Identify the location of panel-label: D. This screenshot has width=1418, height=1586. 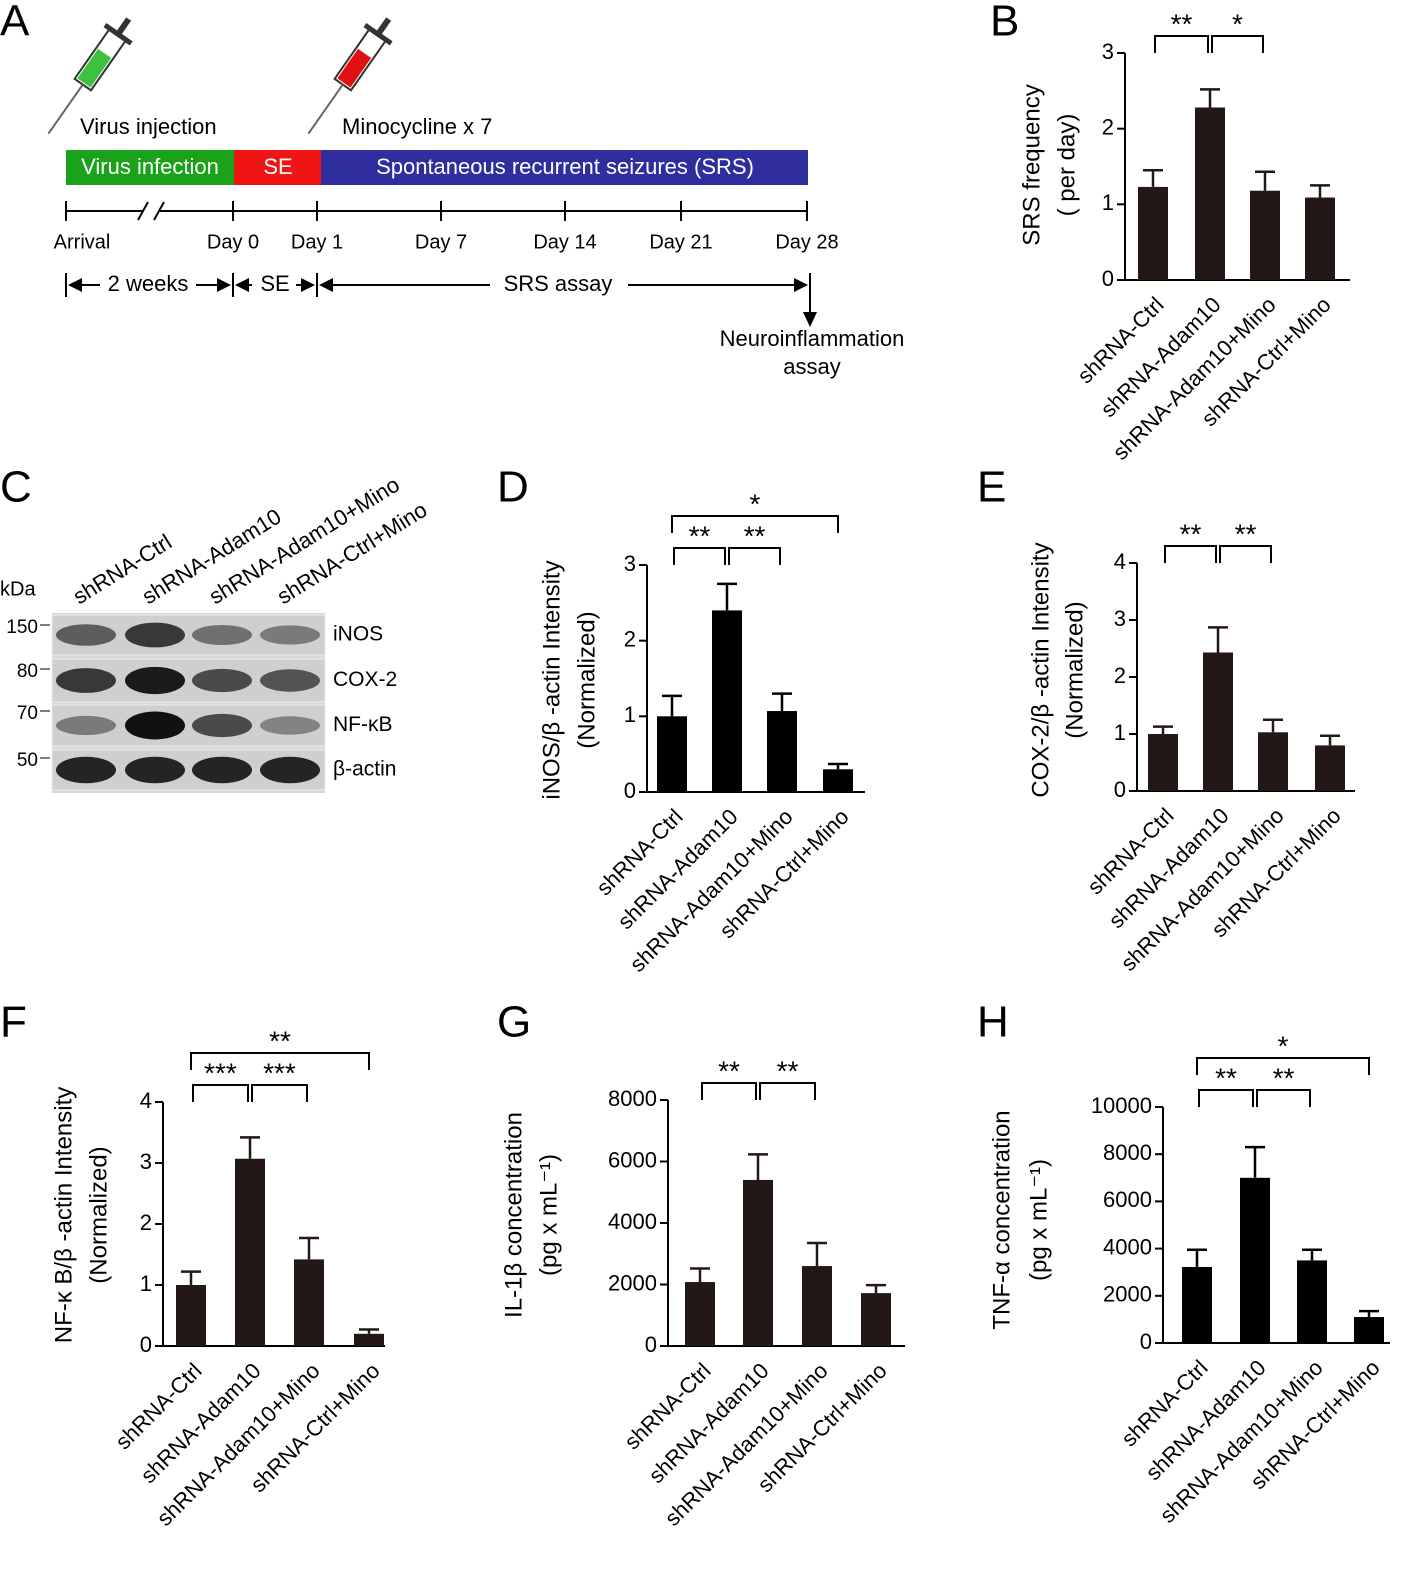
(513, 487).